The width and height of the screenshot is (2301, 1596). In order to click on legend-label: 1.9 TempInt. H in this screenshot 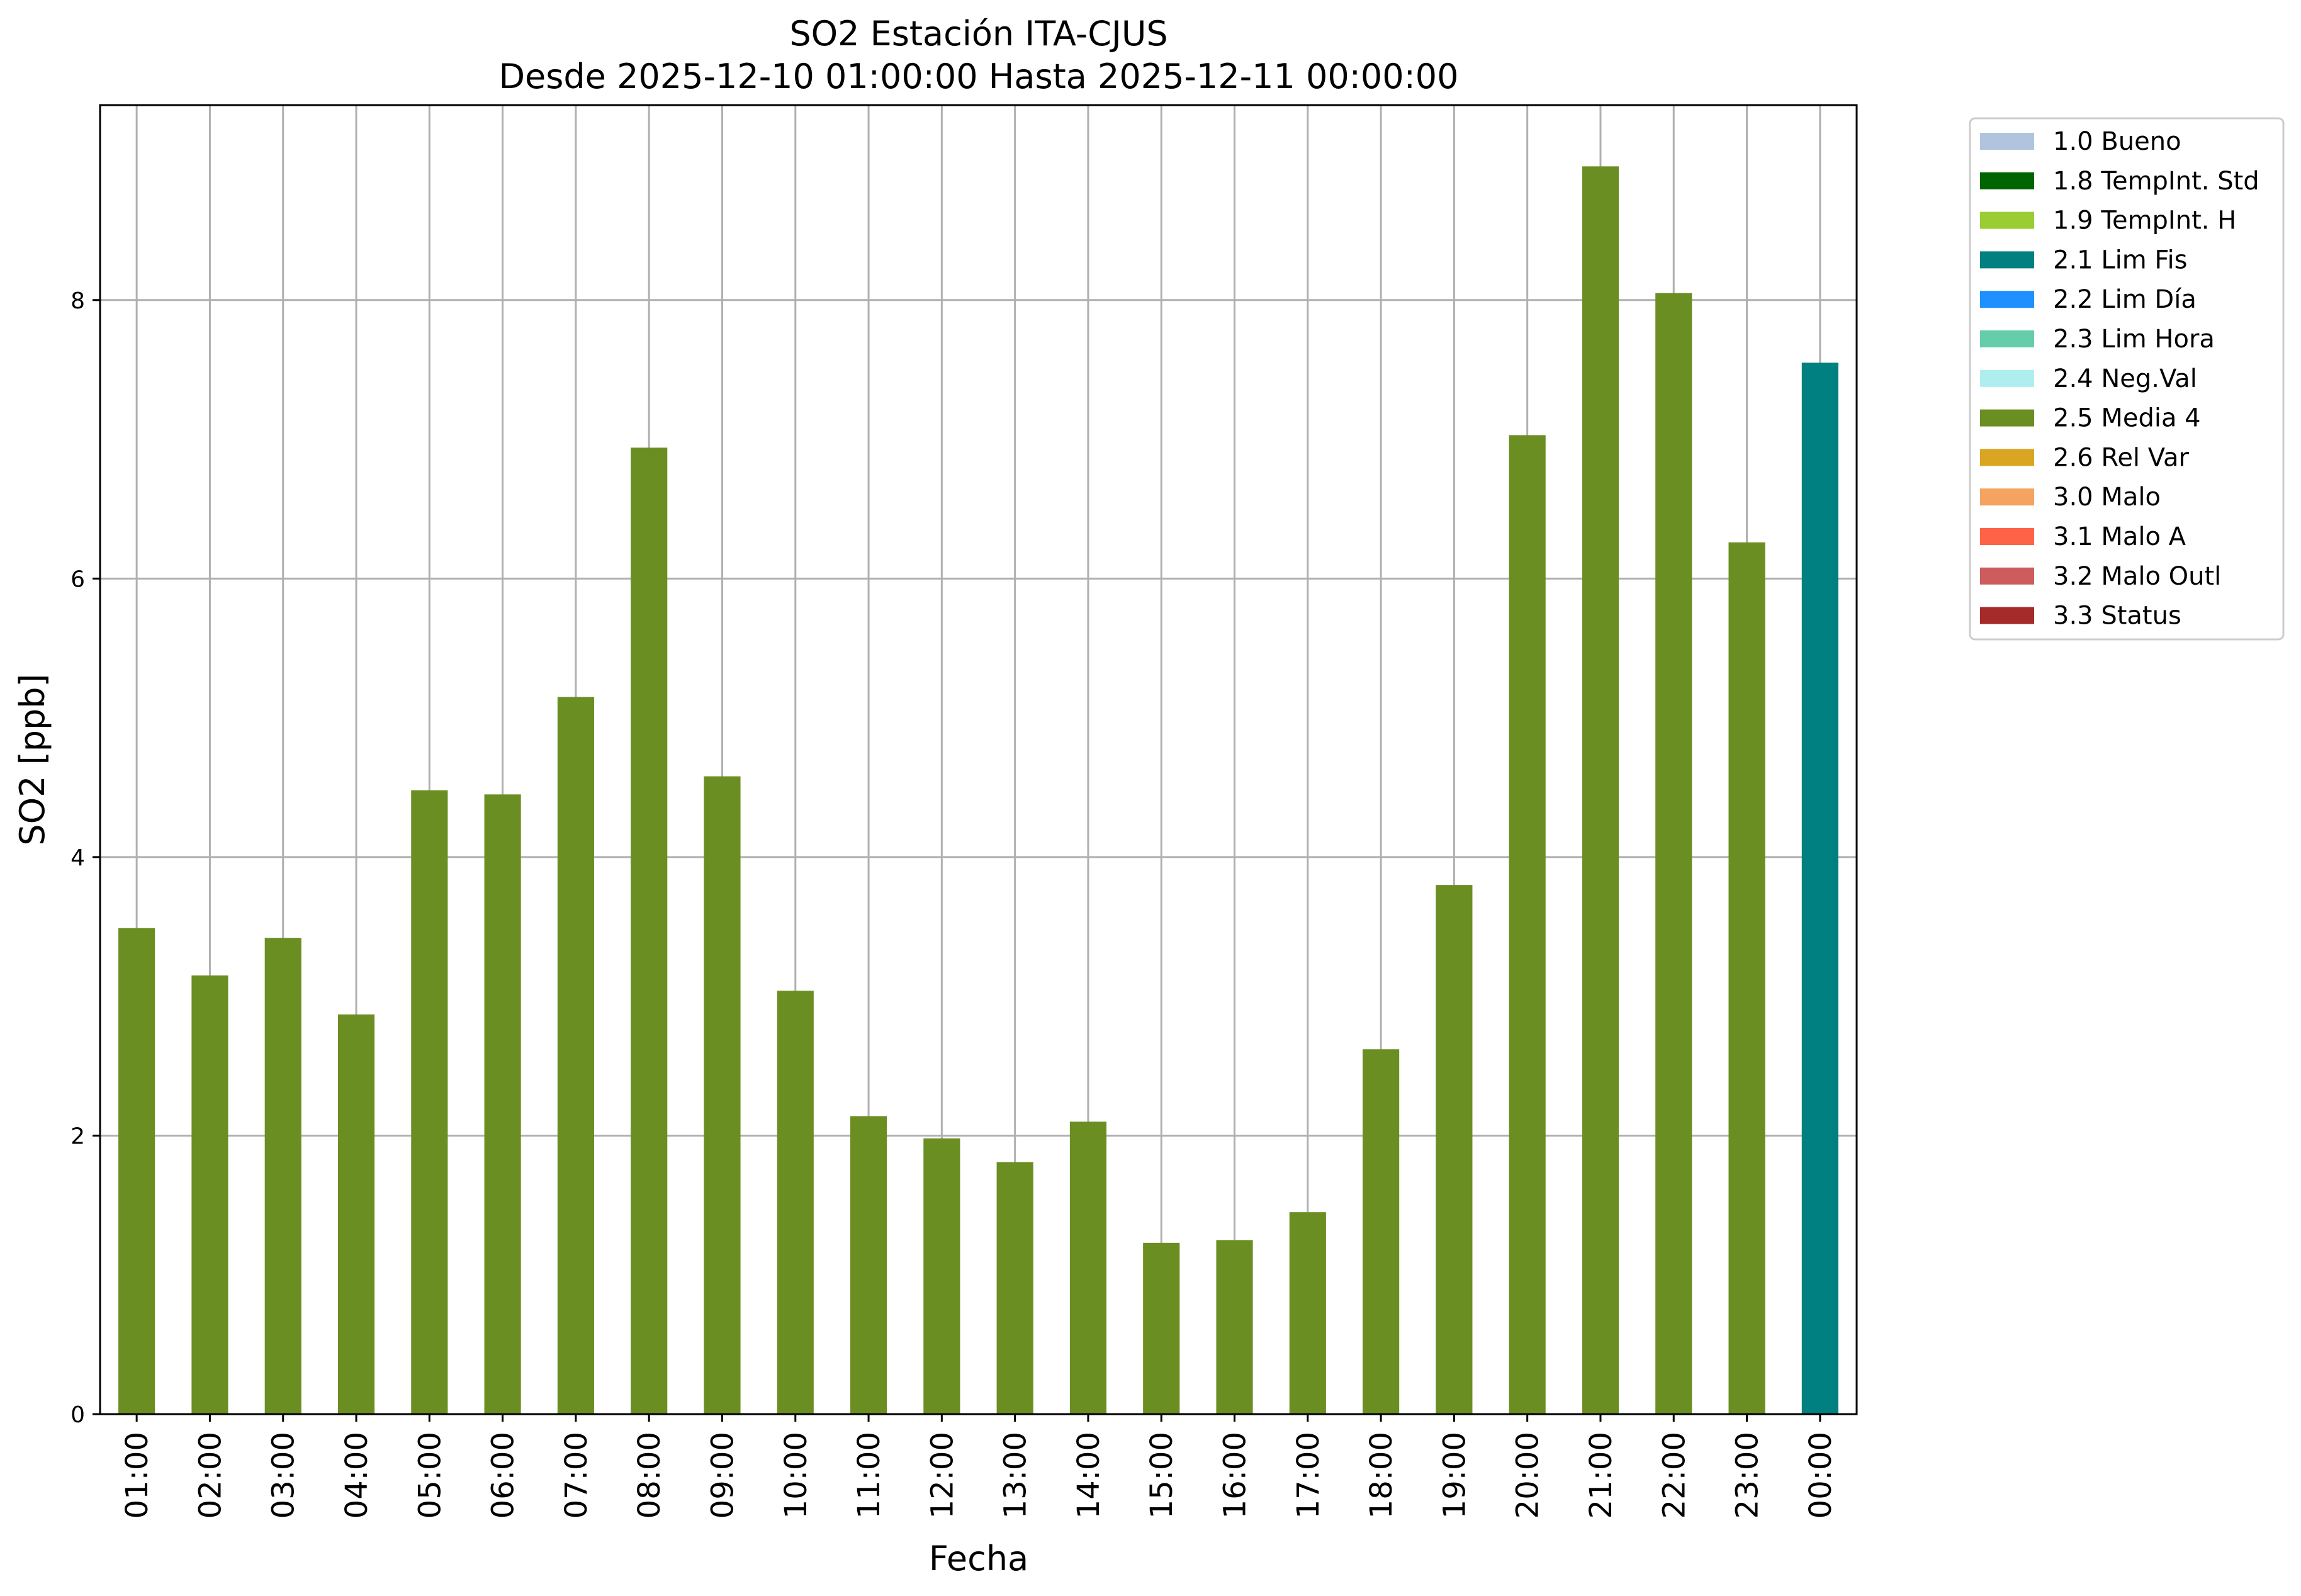, I will do `click(2144, 220)`.